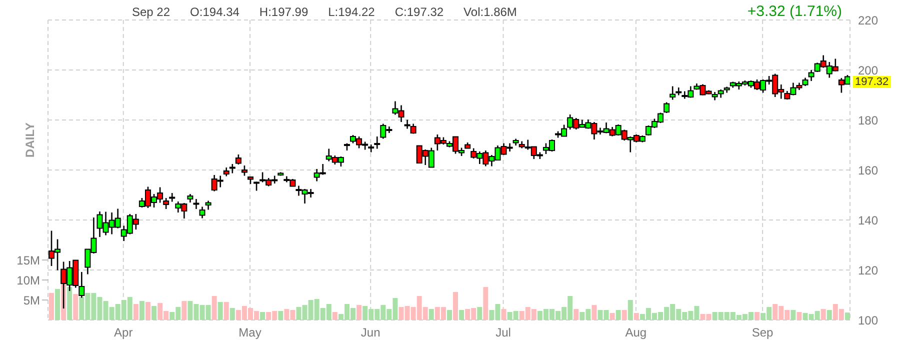 This screenshot has height=340, width=898. I want to click on y-tick-label: 100, so click(868, 320).